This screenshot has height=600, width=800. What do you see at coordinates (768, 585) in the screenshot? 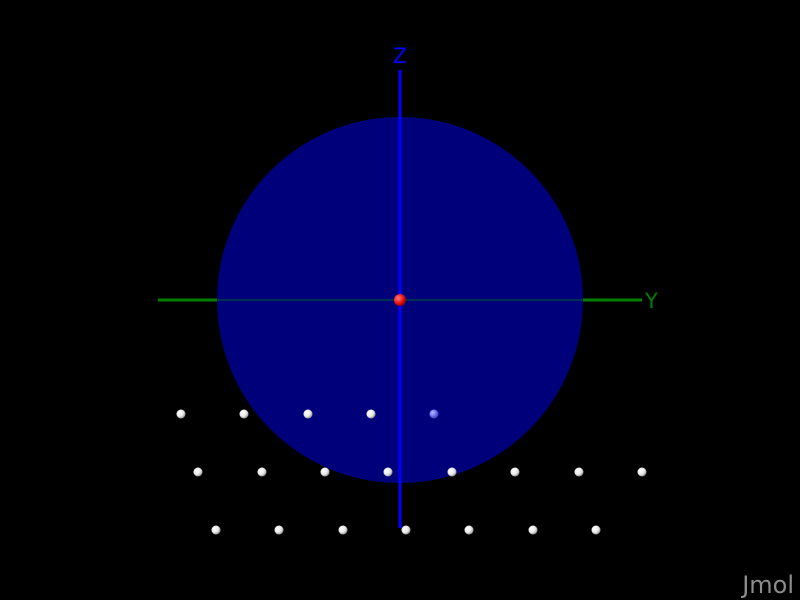
I see `jmol-watermark: Jmol` at bounding box center [768, 585].